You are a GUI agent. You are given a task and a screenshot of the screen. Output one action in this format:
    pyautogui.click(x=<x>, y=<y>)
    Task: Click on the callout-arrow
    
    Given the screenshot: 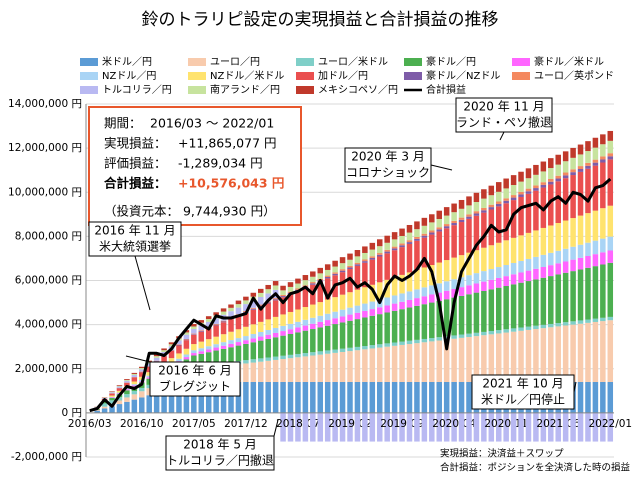 What is the action you would take?
    pyautogui.click(x=142, y=283)
    